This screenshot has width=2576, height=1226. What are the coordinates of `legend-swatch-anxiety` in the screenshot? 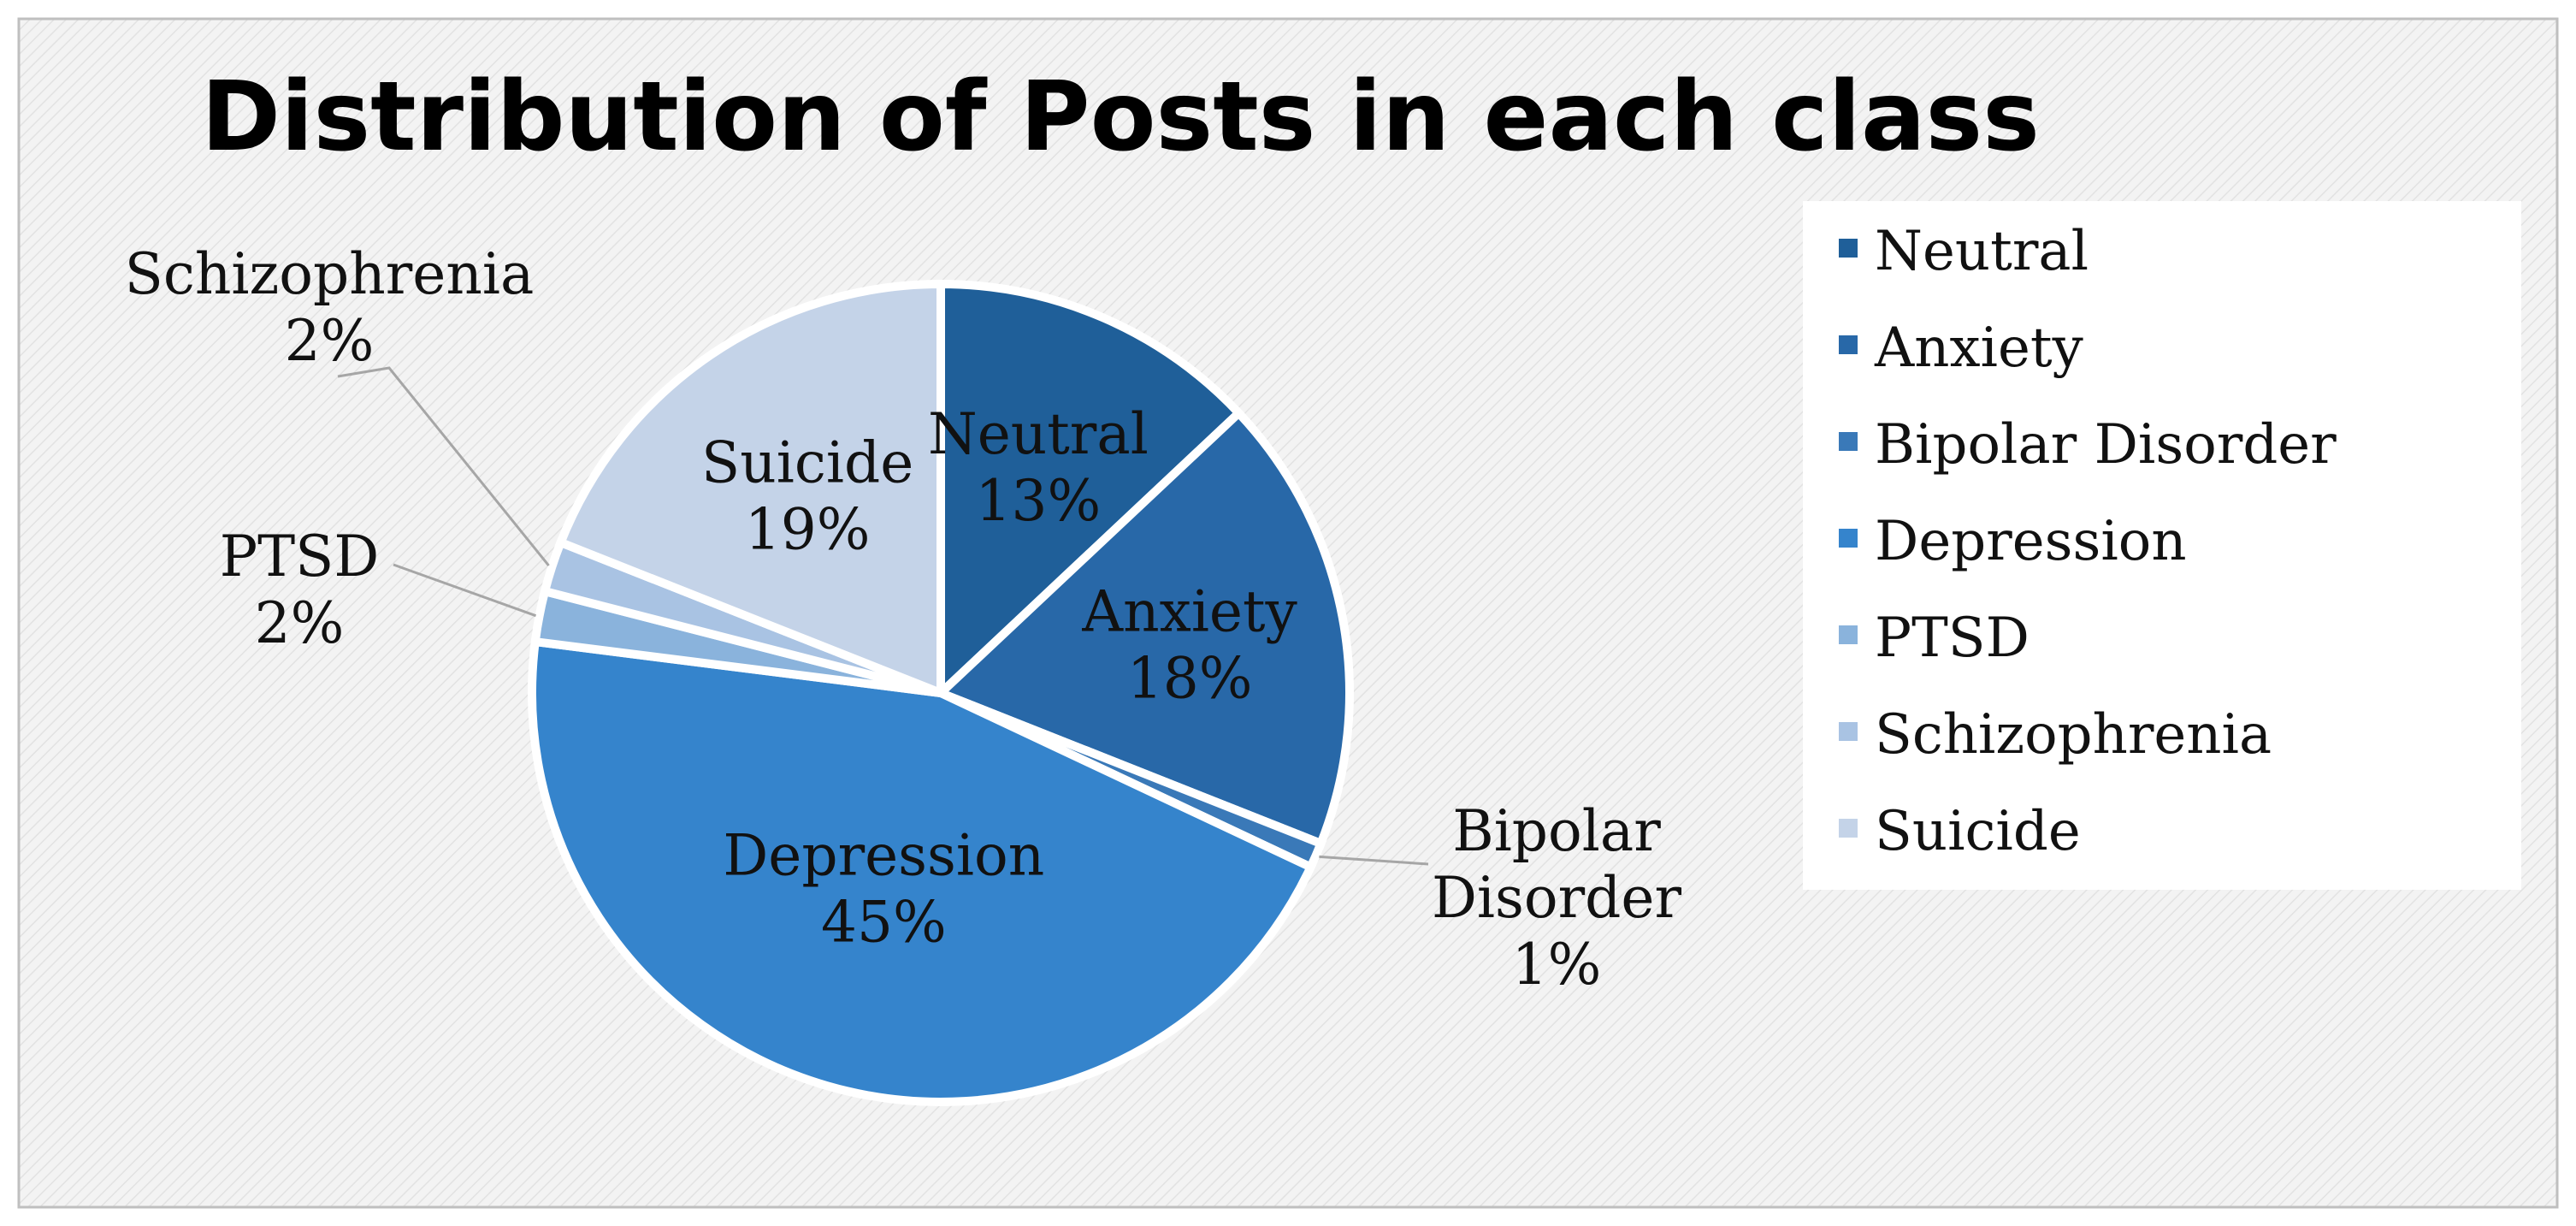 It's located at (1848, 344).